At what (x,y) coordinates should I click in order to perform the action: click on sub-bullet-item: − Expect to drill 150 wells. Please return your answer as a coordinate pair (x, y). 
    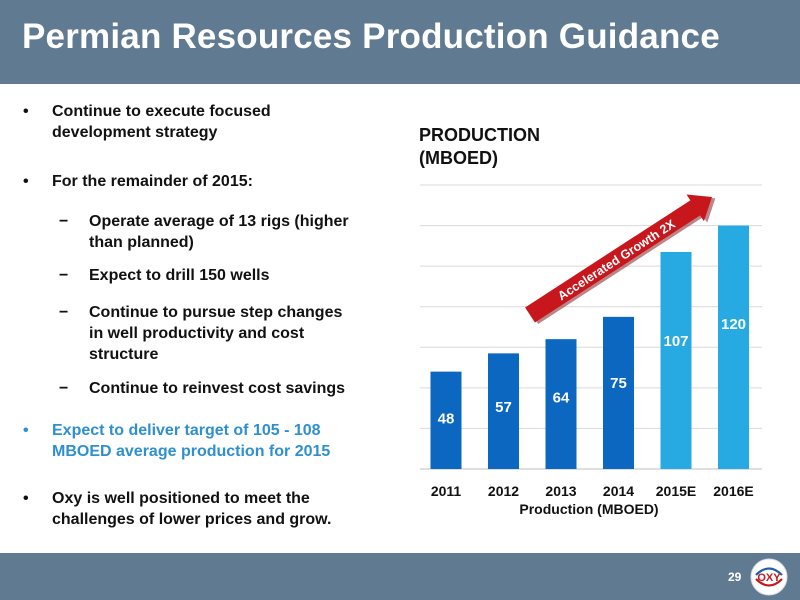
    Looking at the image, I should click on (164, 275).